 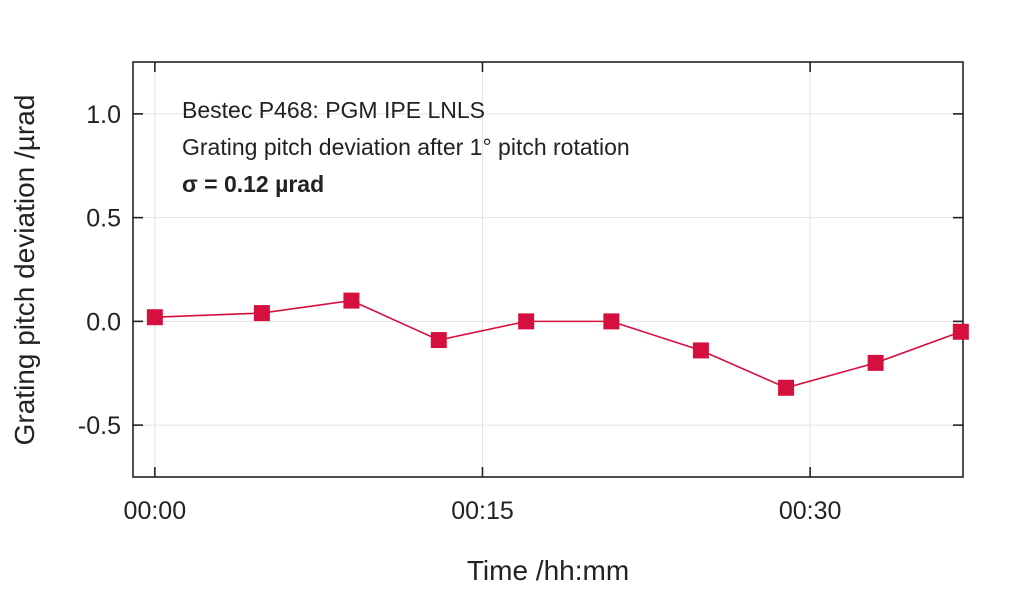 I want to click on x-axis-tick-labels: 00:00 00:15 00:30, so click(x=483, y=511).